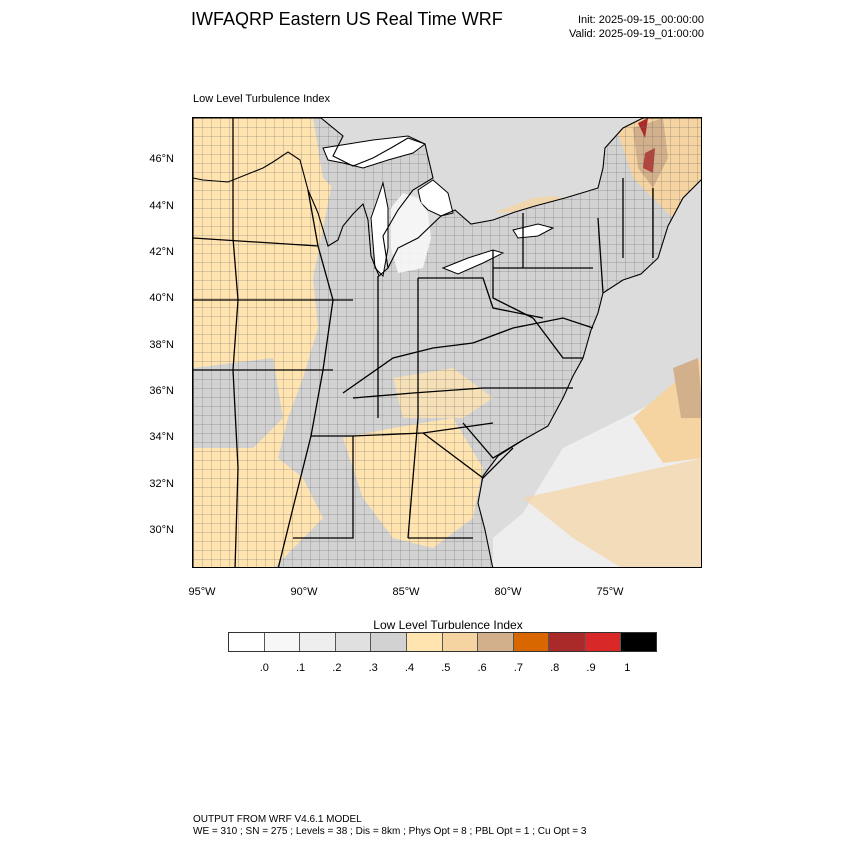 The height and width of the screenshot is (850, 850). What do you see at coordinates (347, 19) in the screenshot?
I see `page-title: IWFAQRP Eastern US Real Time WRF` at bounding box center [347, 19].